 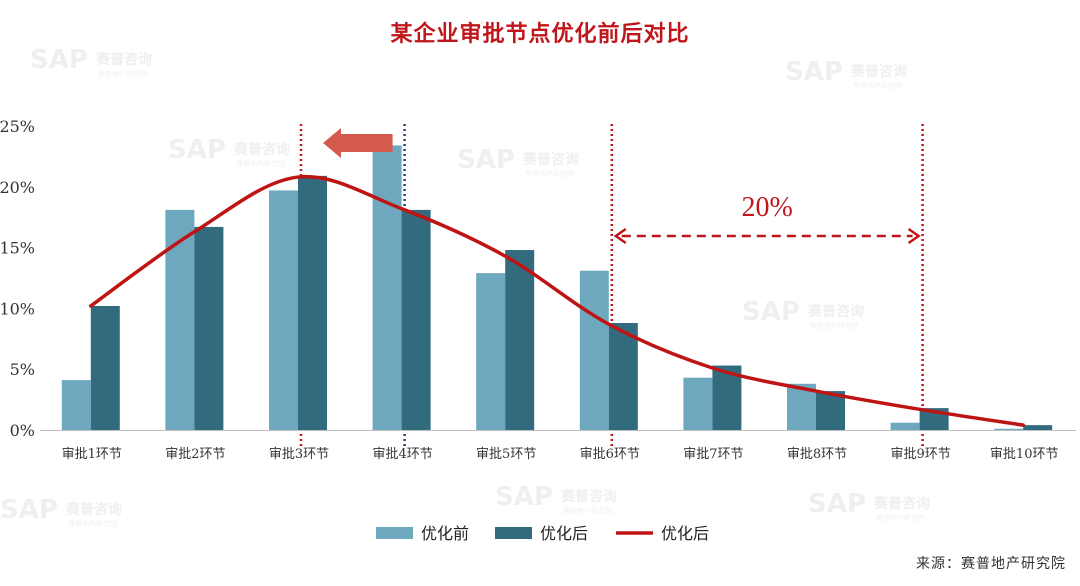 I want to click on source-note: 来源：赛普地产研究院, so click(x=991, y=564).